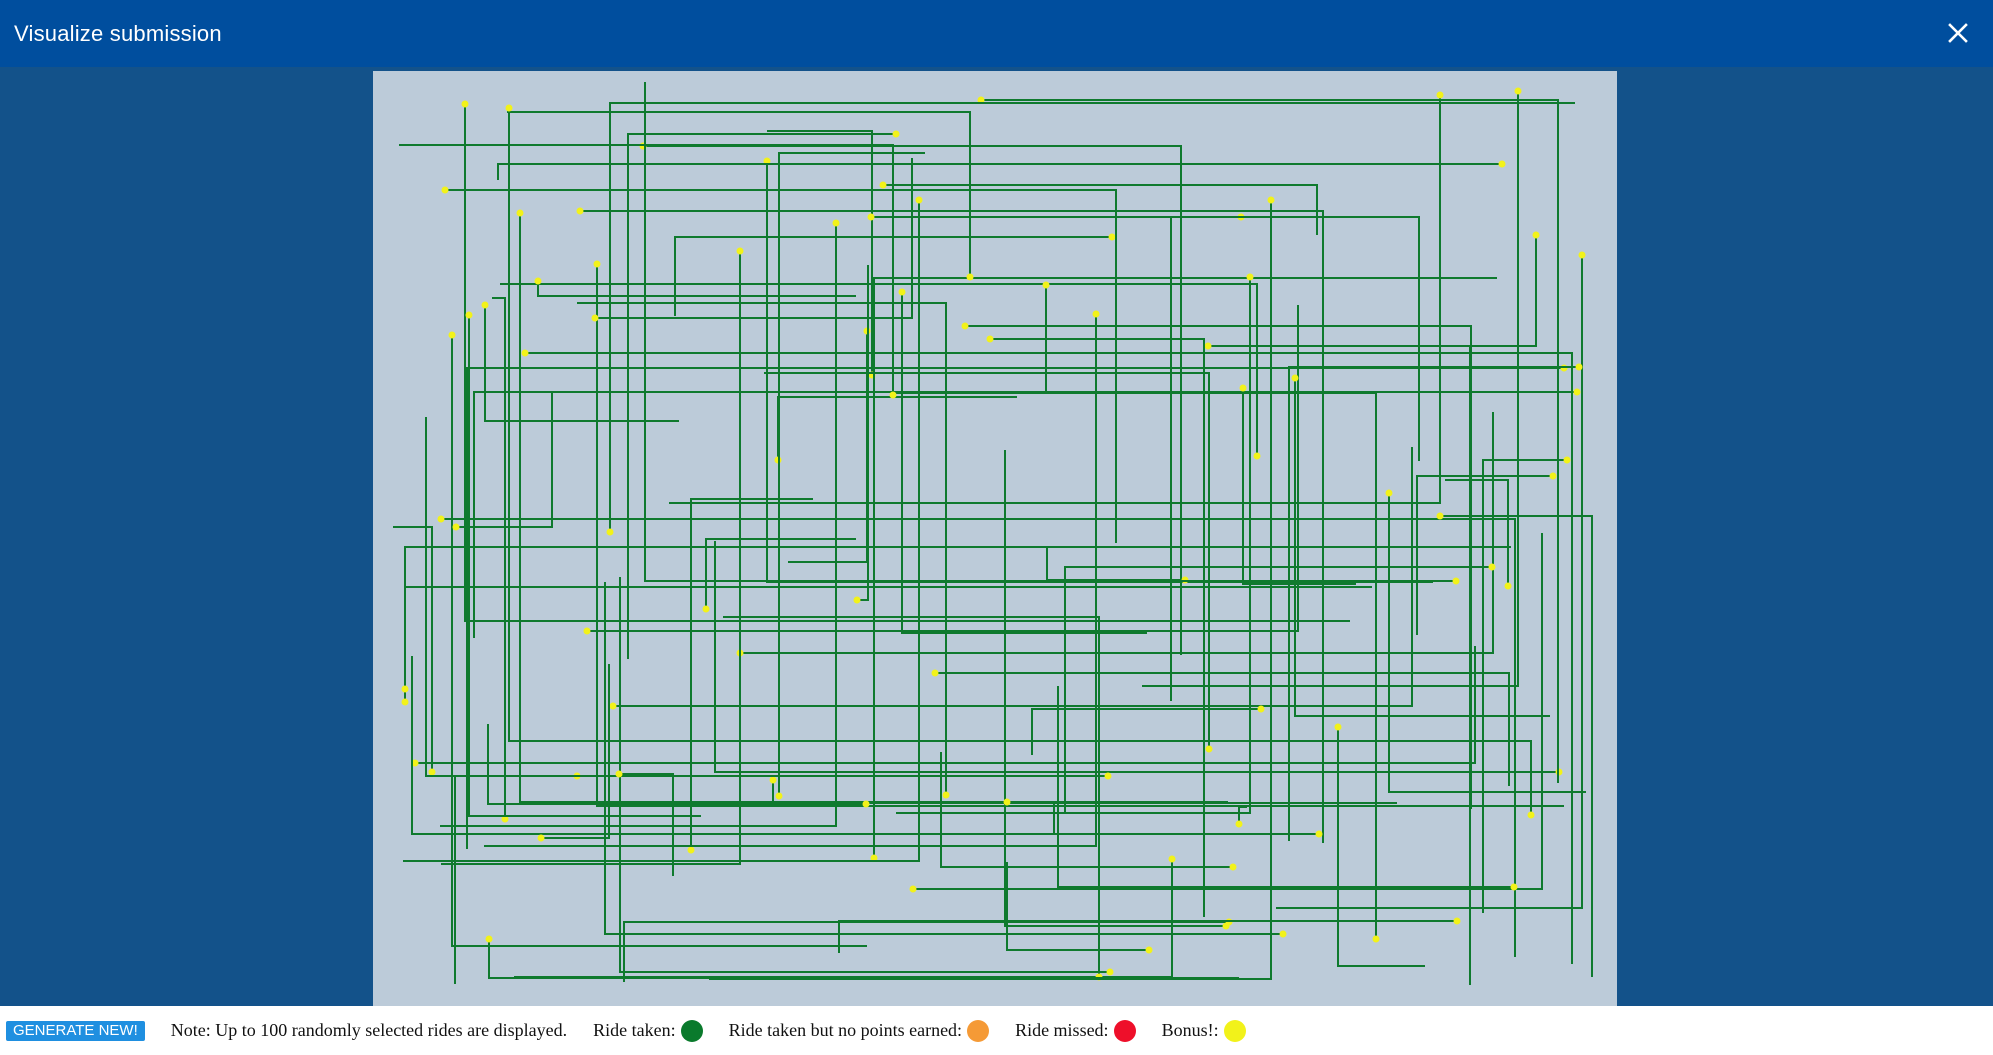  What do you see at coordinates (1958, 33) in the screenshot?
I see `close-button` at bounding box center [1958, 33].